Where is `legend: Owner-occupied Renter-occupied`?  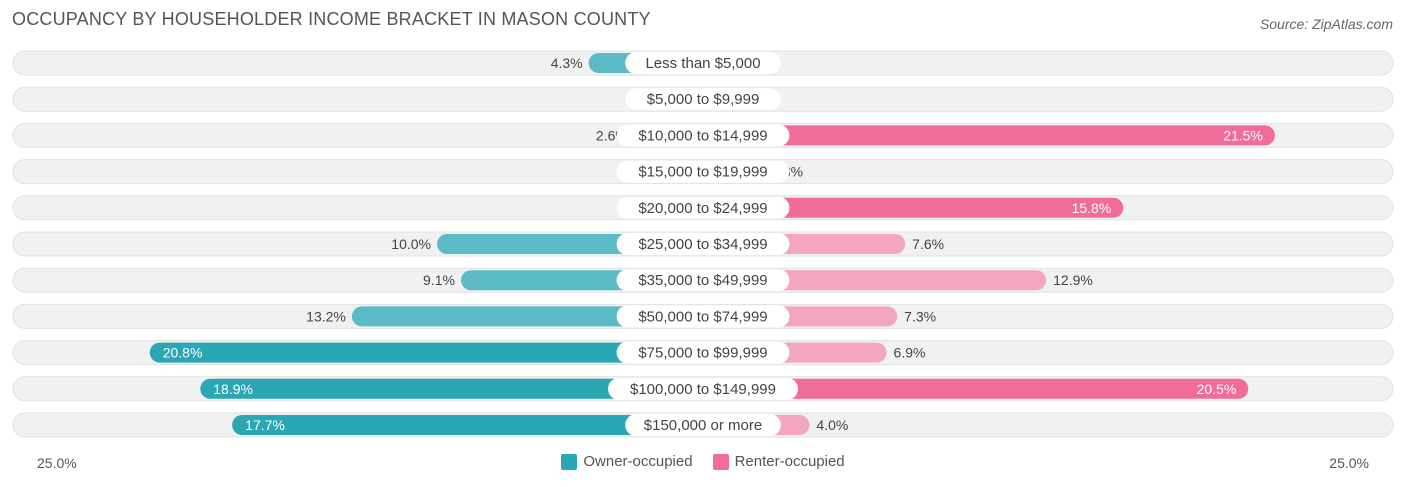
legend: Owner-occupied Renter-occupied is located at coordinates (703, 461).